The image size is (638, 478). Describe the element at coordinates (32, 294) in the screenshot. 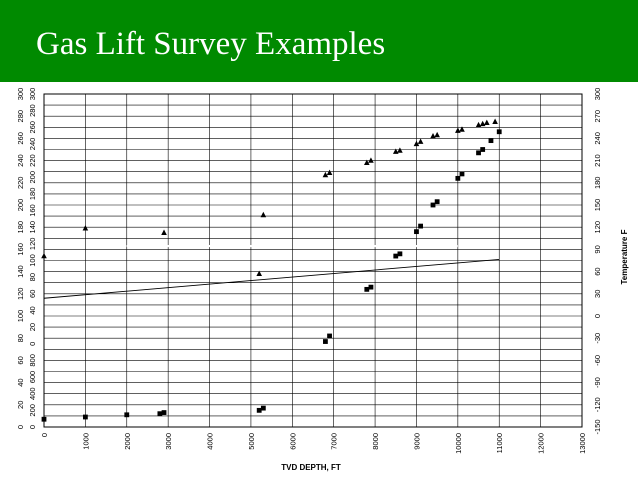

I see `y-tick-label-inner: 60` at that location.